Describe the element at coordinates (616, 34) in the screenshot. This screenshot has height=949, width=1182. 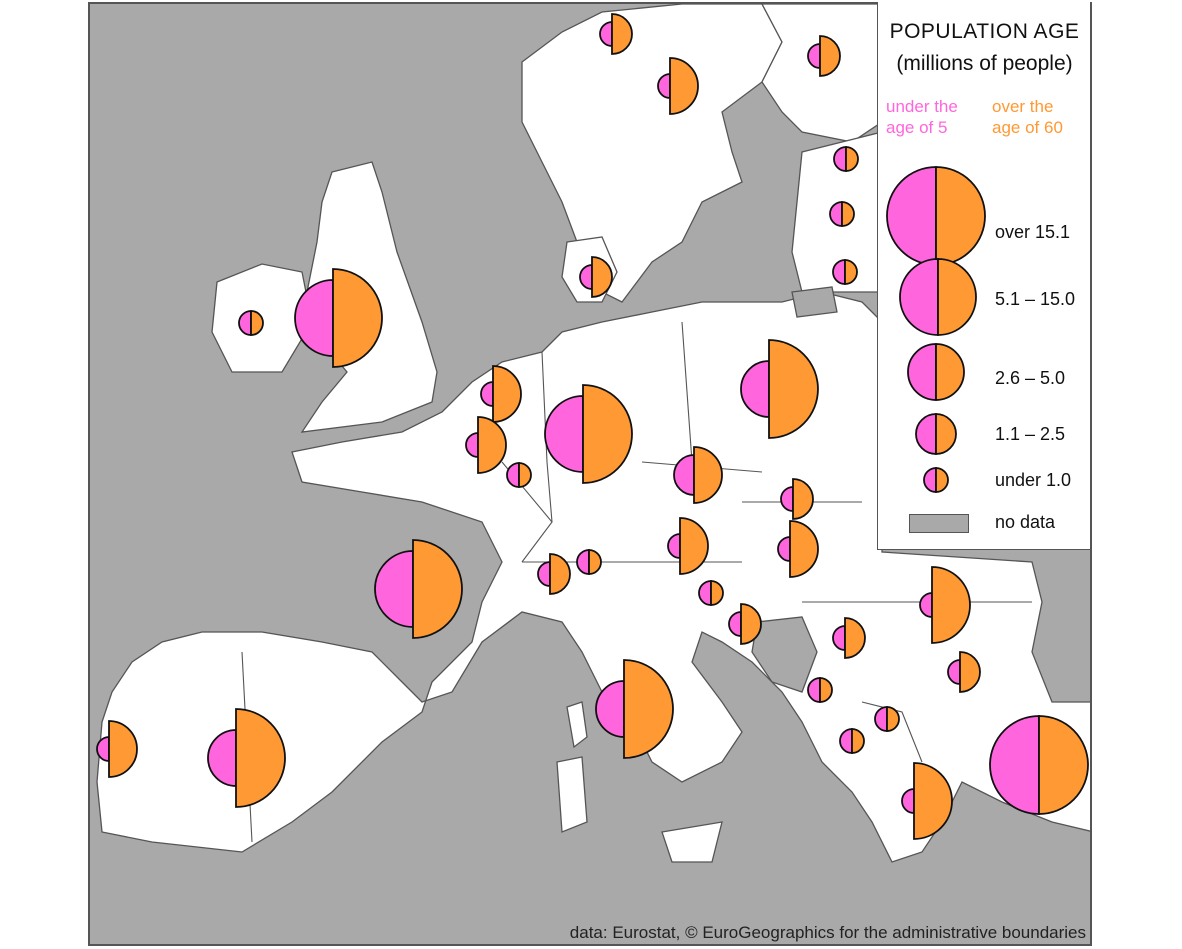
I see `symbol-norway` at that location.